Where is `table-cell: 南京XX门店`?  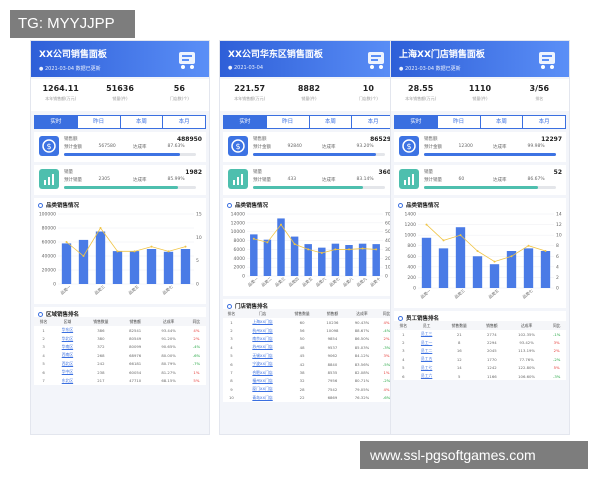 table-cell: 南京XX门店 is located at coordinates (262, 338).